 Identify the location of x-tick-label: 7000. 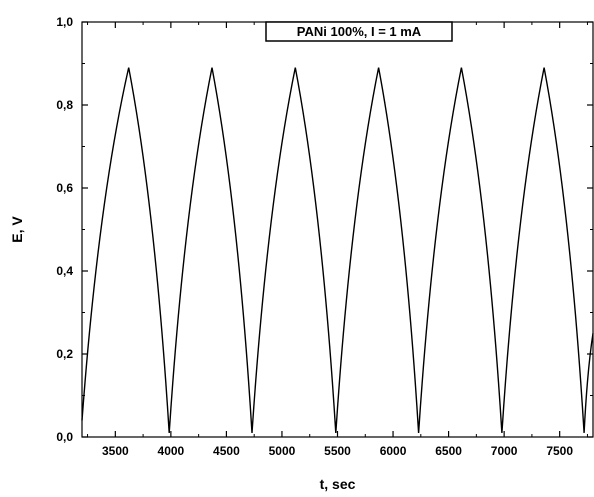
(504, 451).